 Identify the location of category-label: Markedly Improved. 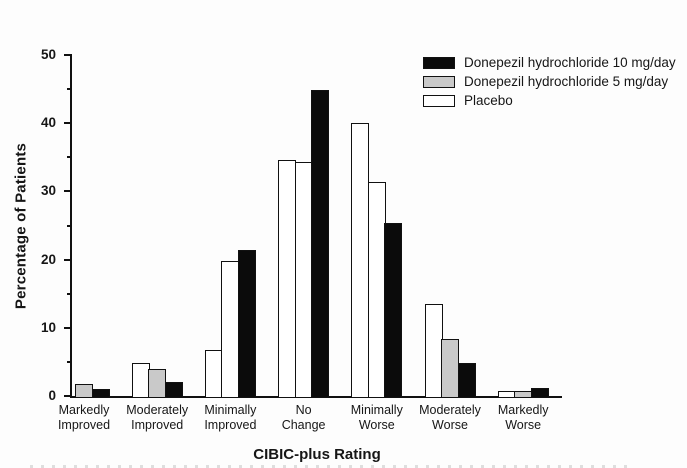
(84, 417).